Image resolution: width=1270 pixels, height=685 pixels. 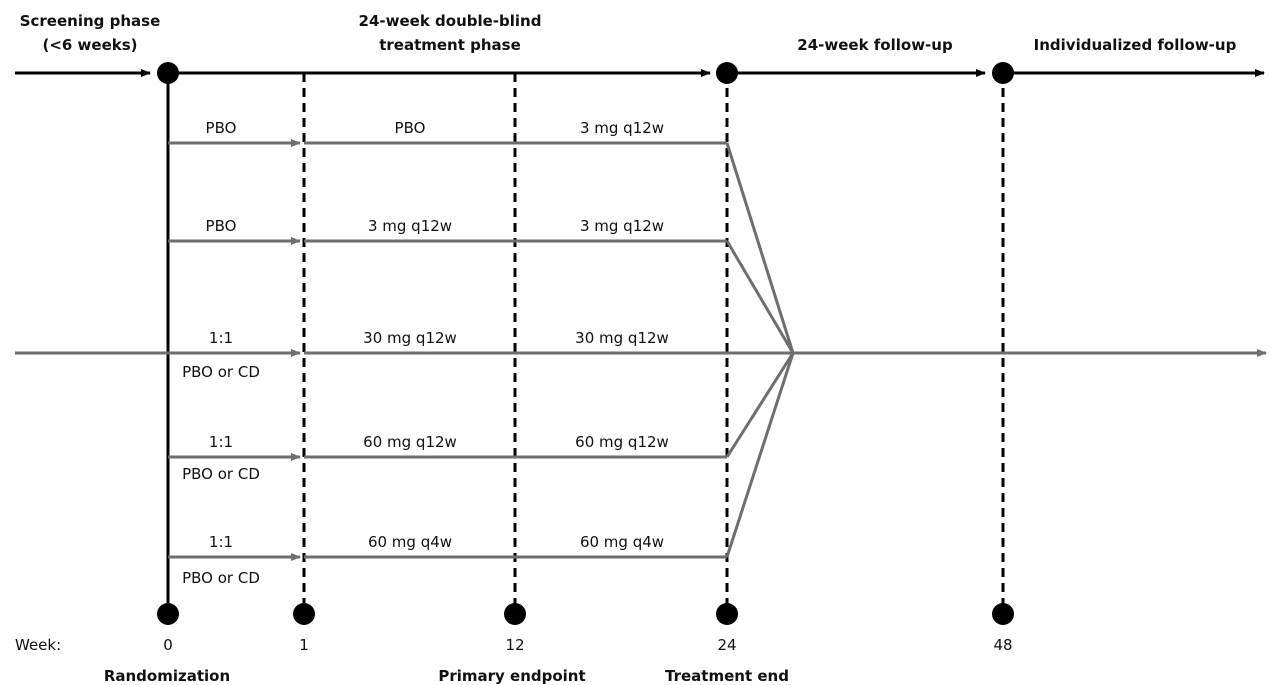 I want to click on arm-4-start-alt: PBO or CD, so click(x=221, y=474).